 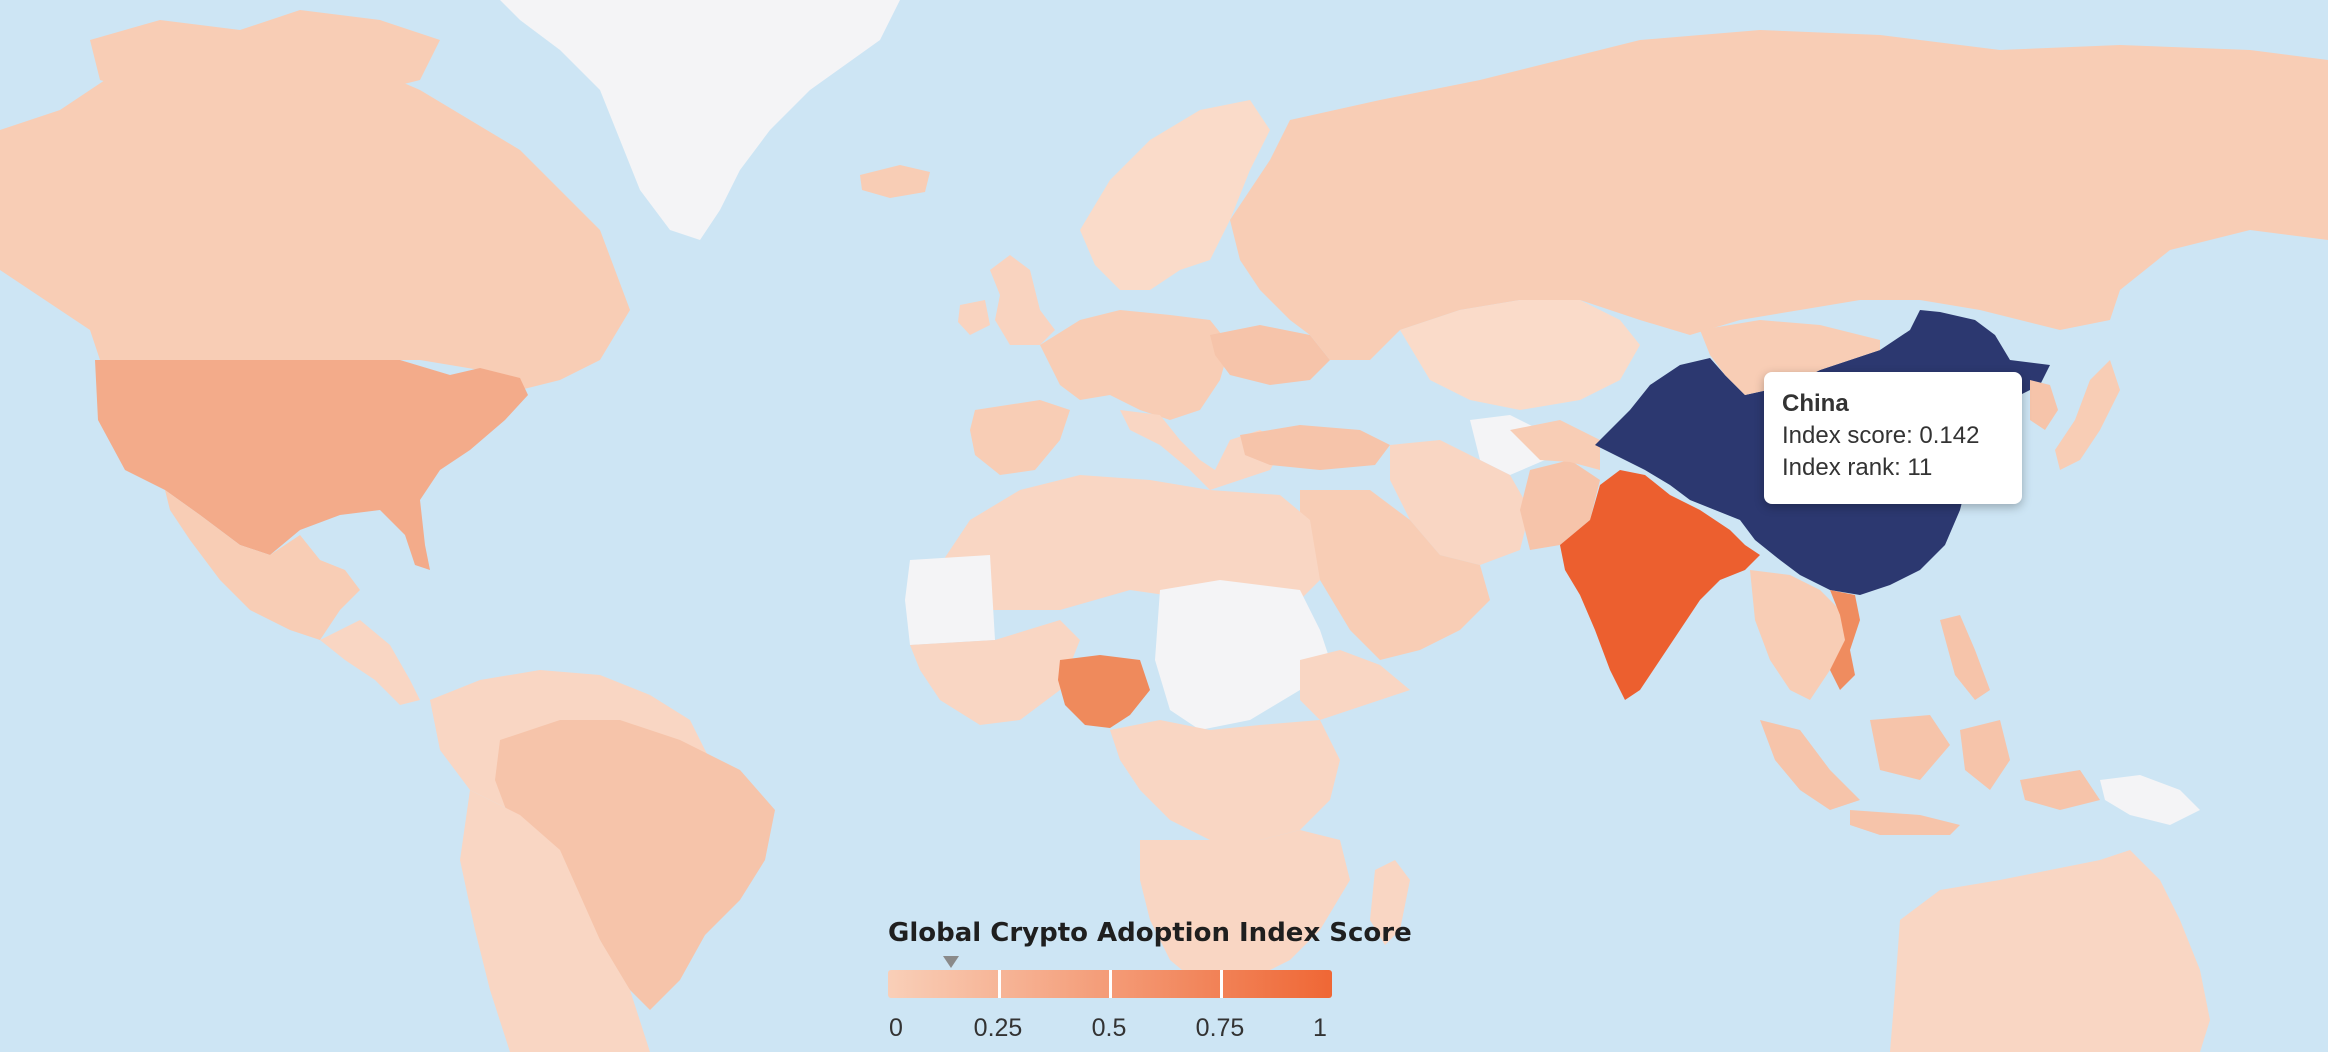 I want to click on tooltip-index-rank: Index rank: 11, so click(x=1857, y=467).